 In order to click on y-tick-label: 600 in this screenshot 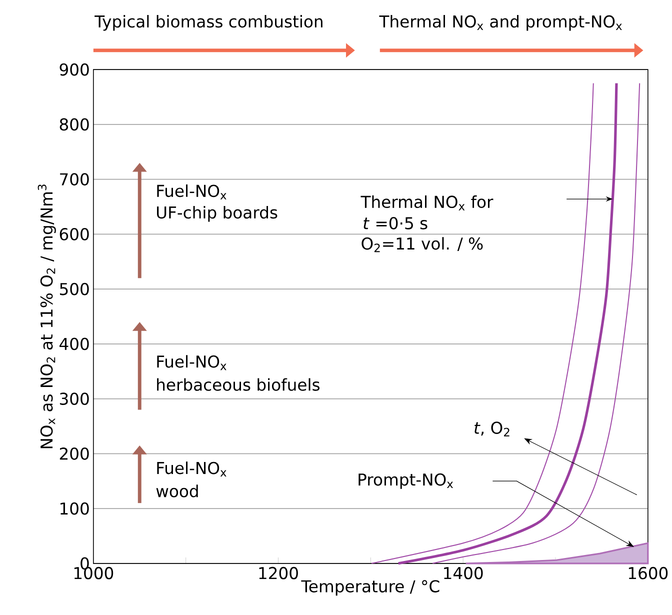, I will do `click(74, 234)`.